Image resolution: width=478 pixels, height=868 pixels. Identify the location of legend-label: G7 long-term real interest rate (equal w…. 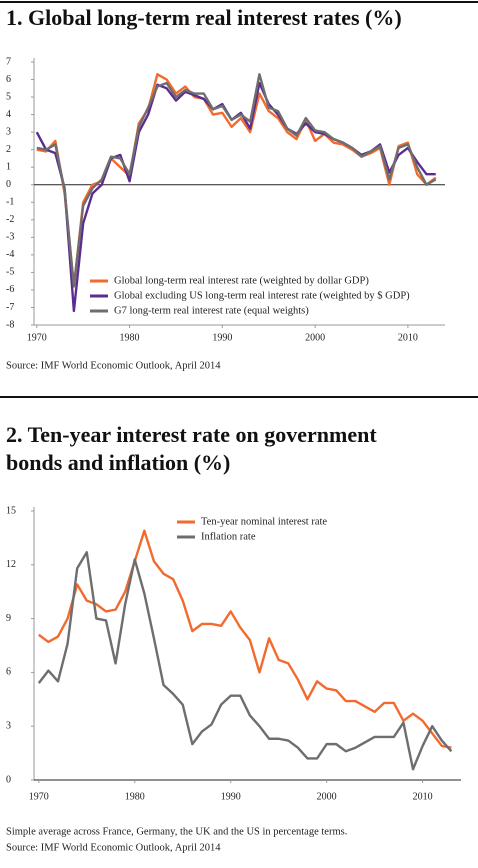
(211, 310).